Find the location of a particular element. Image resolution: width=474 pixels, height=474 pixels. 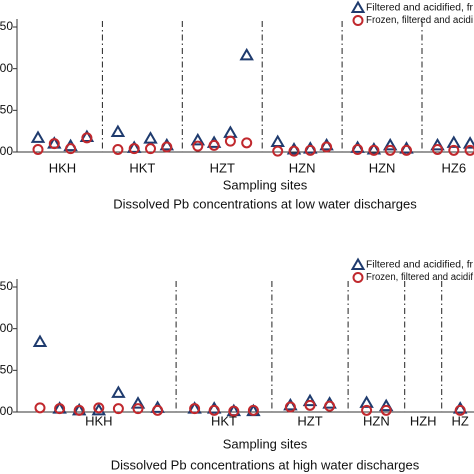

group-label: HZ is located at coordinates (460, 420).